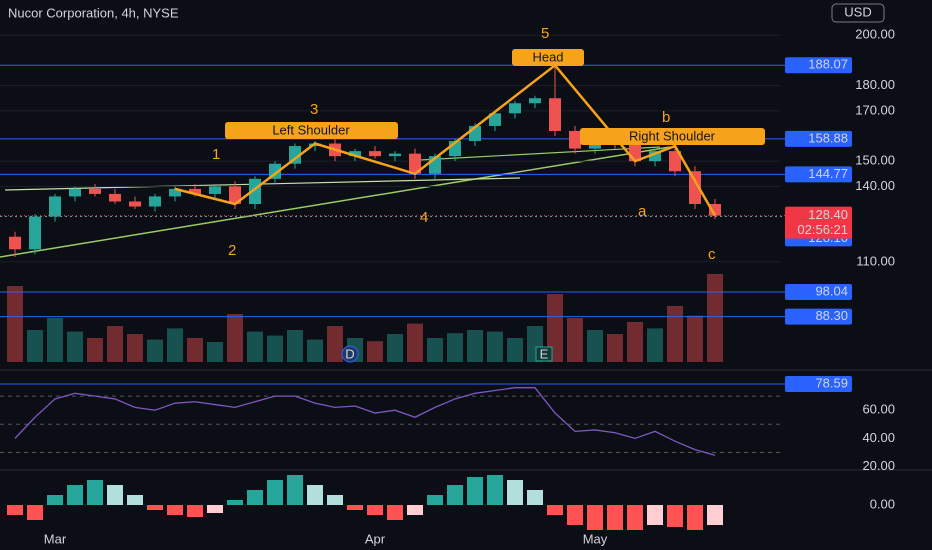  I want to click on x-tick-label: Mar, so click(55, 538).